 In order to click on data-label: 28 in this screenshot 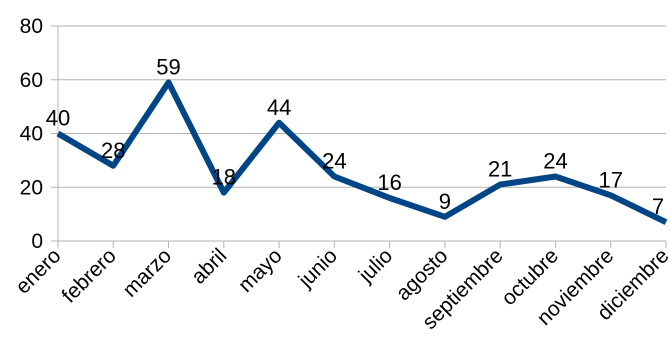, I will do `click(113, 150)`.